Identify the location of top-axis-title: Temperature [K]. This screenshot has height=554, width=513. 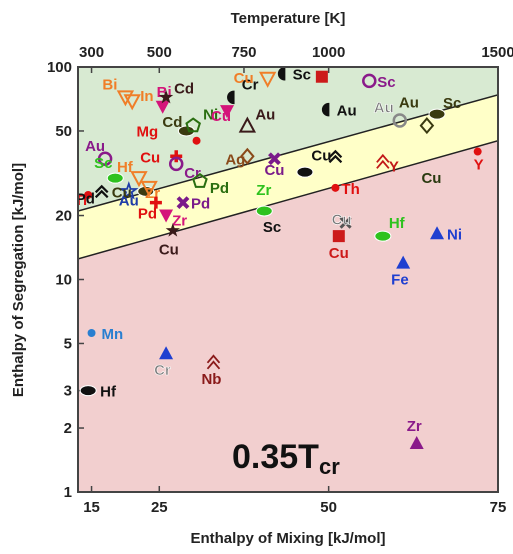
(288, 18).